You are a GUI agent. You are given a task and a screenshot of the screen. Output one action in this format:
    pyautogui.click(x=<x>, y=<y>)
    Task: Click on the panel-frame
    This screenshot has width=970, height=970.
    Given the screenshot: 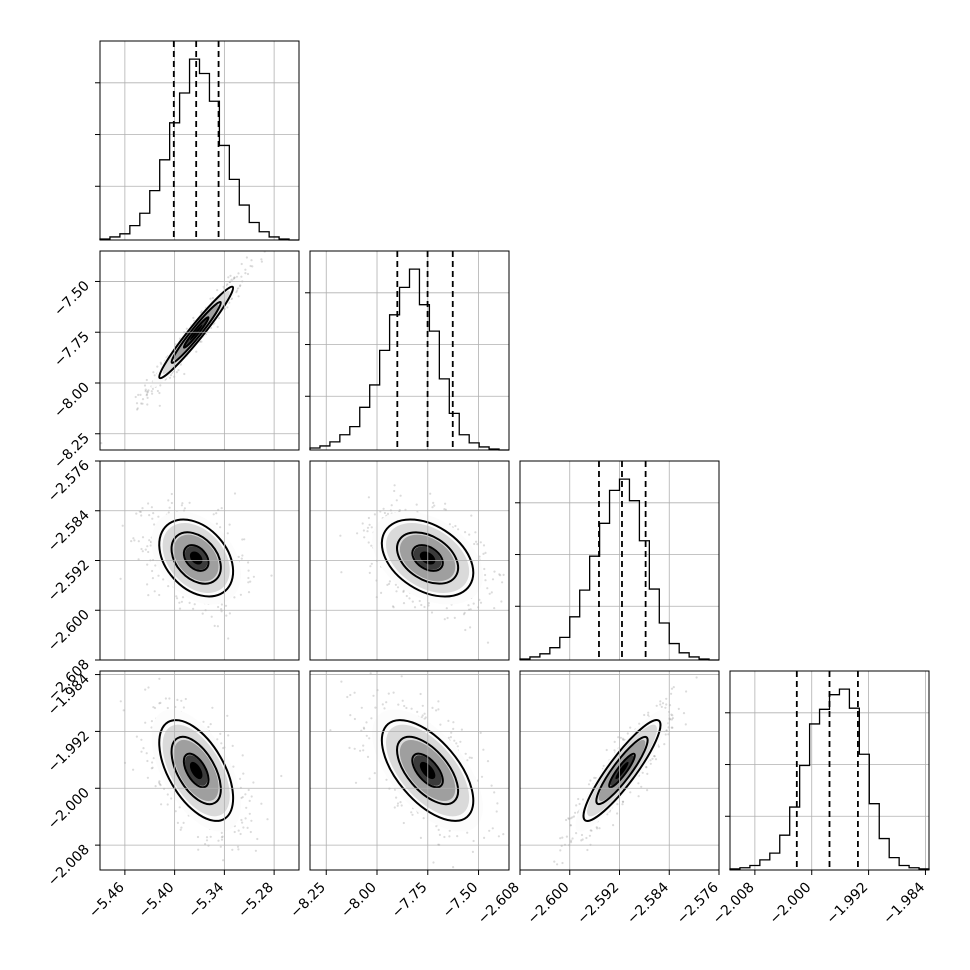 What is the action you would take?
    pyautogui.click(x=409, y=350)
    